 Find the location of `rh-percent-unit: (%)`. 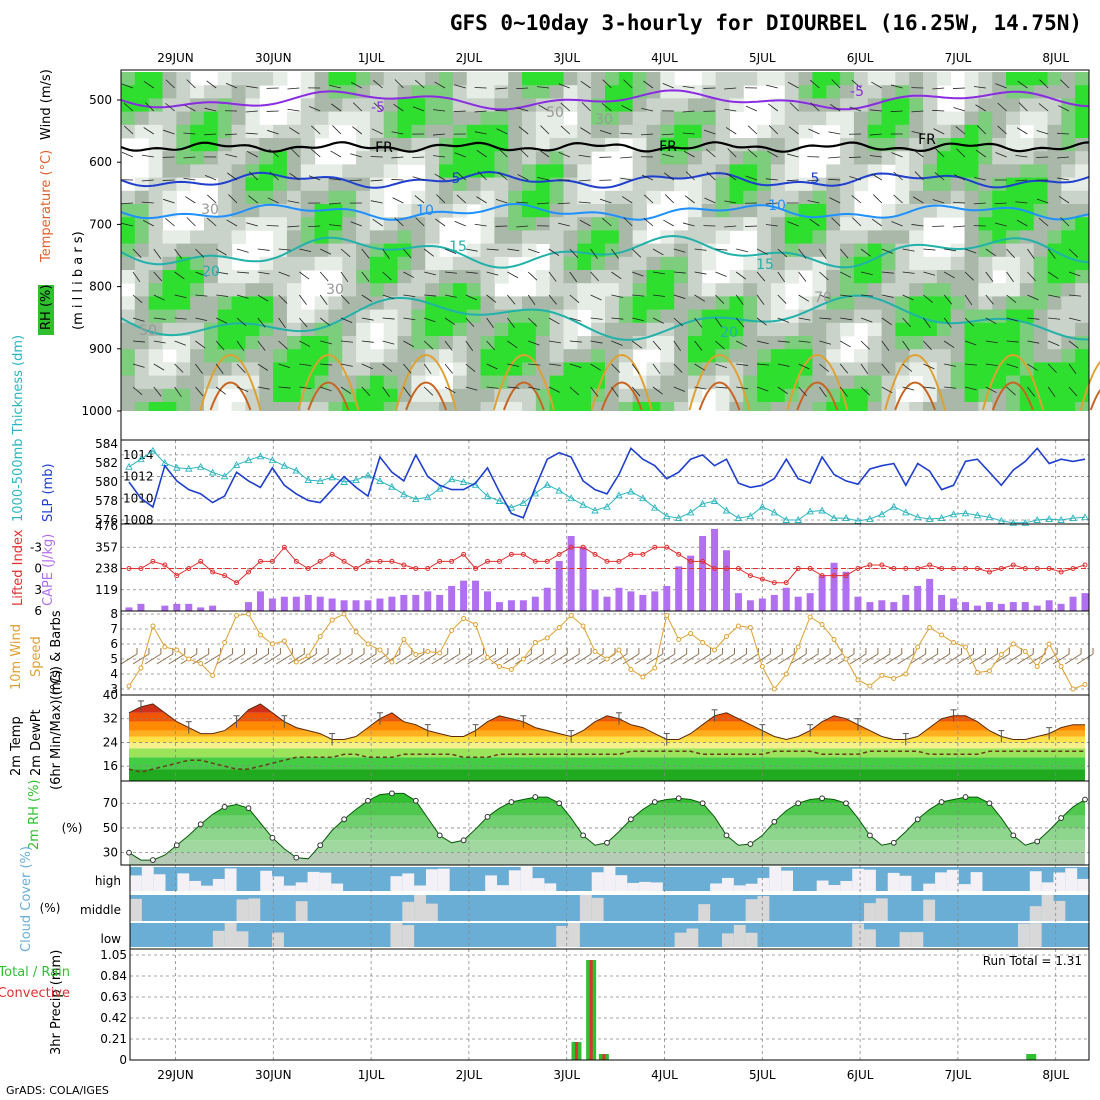

rh-percent-unit: (%) is located at coordinates (72, 828).